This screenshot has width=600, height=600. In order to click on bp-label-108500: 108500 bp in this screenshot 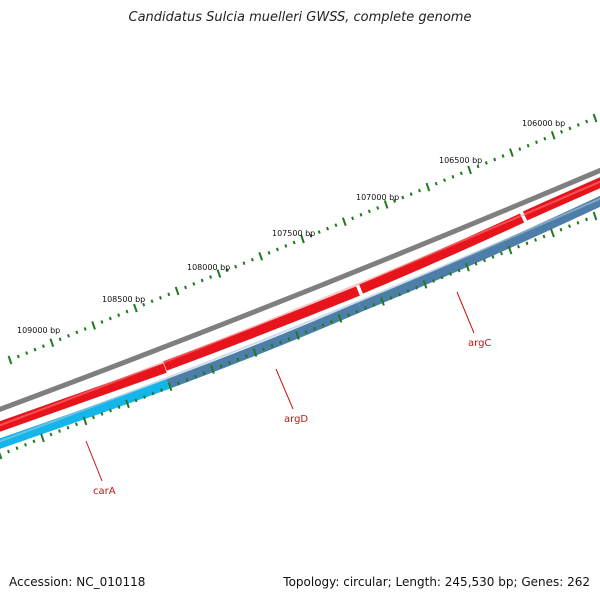, I will do `click(123, 299)`.